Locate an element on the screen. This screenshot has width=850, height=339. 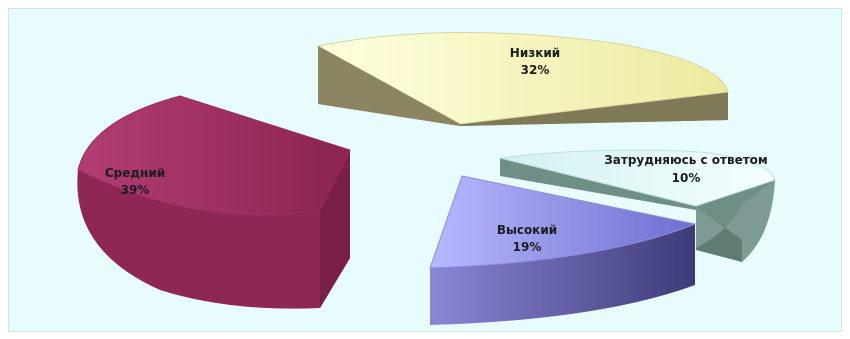
slice-low is located at coordinates (522, 79).